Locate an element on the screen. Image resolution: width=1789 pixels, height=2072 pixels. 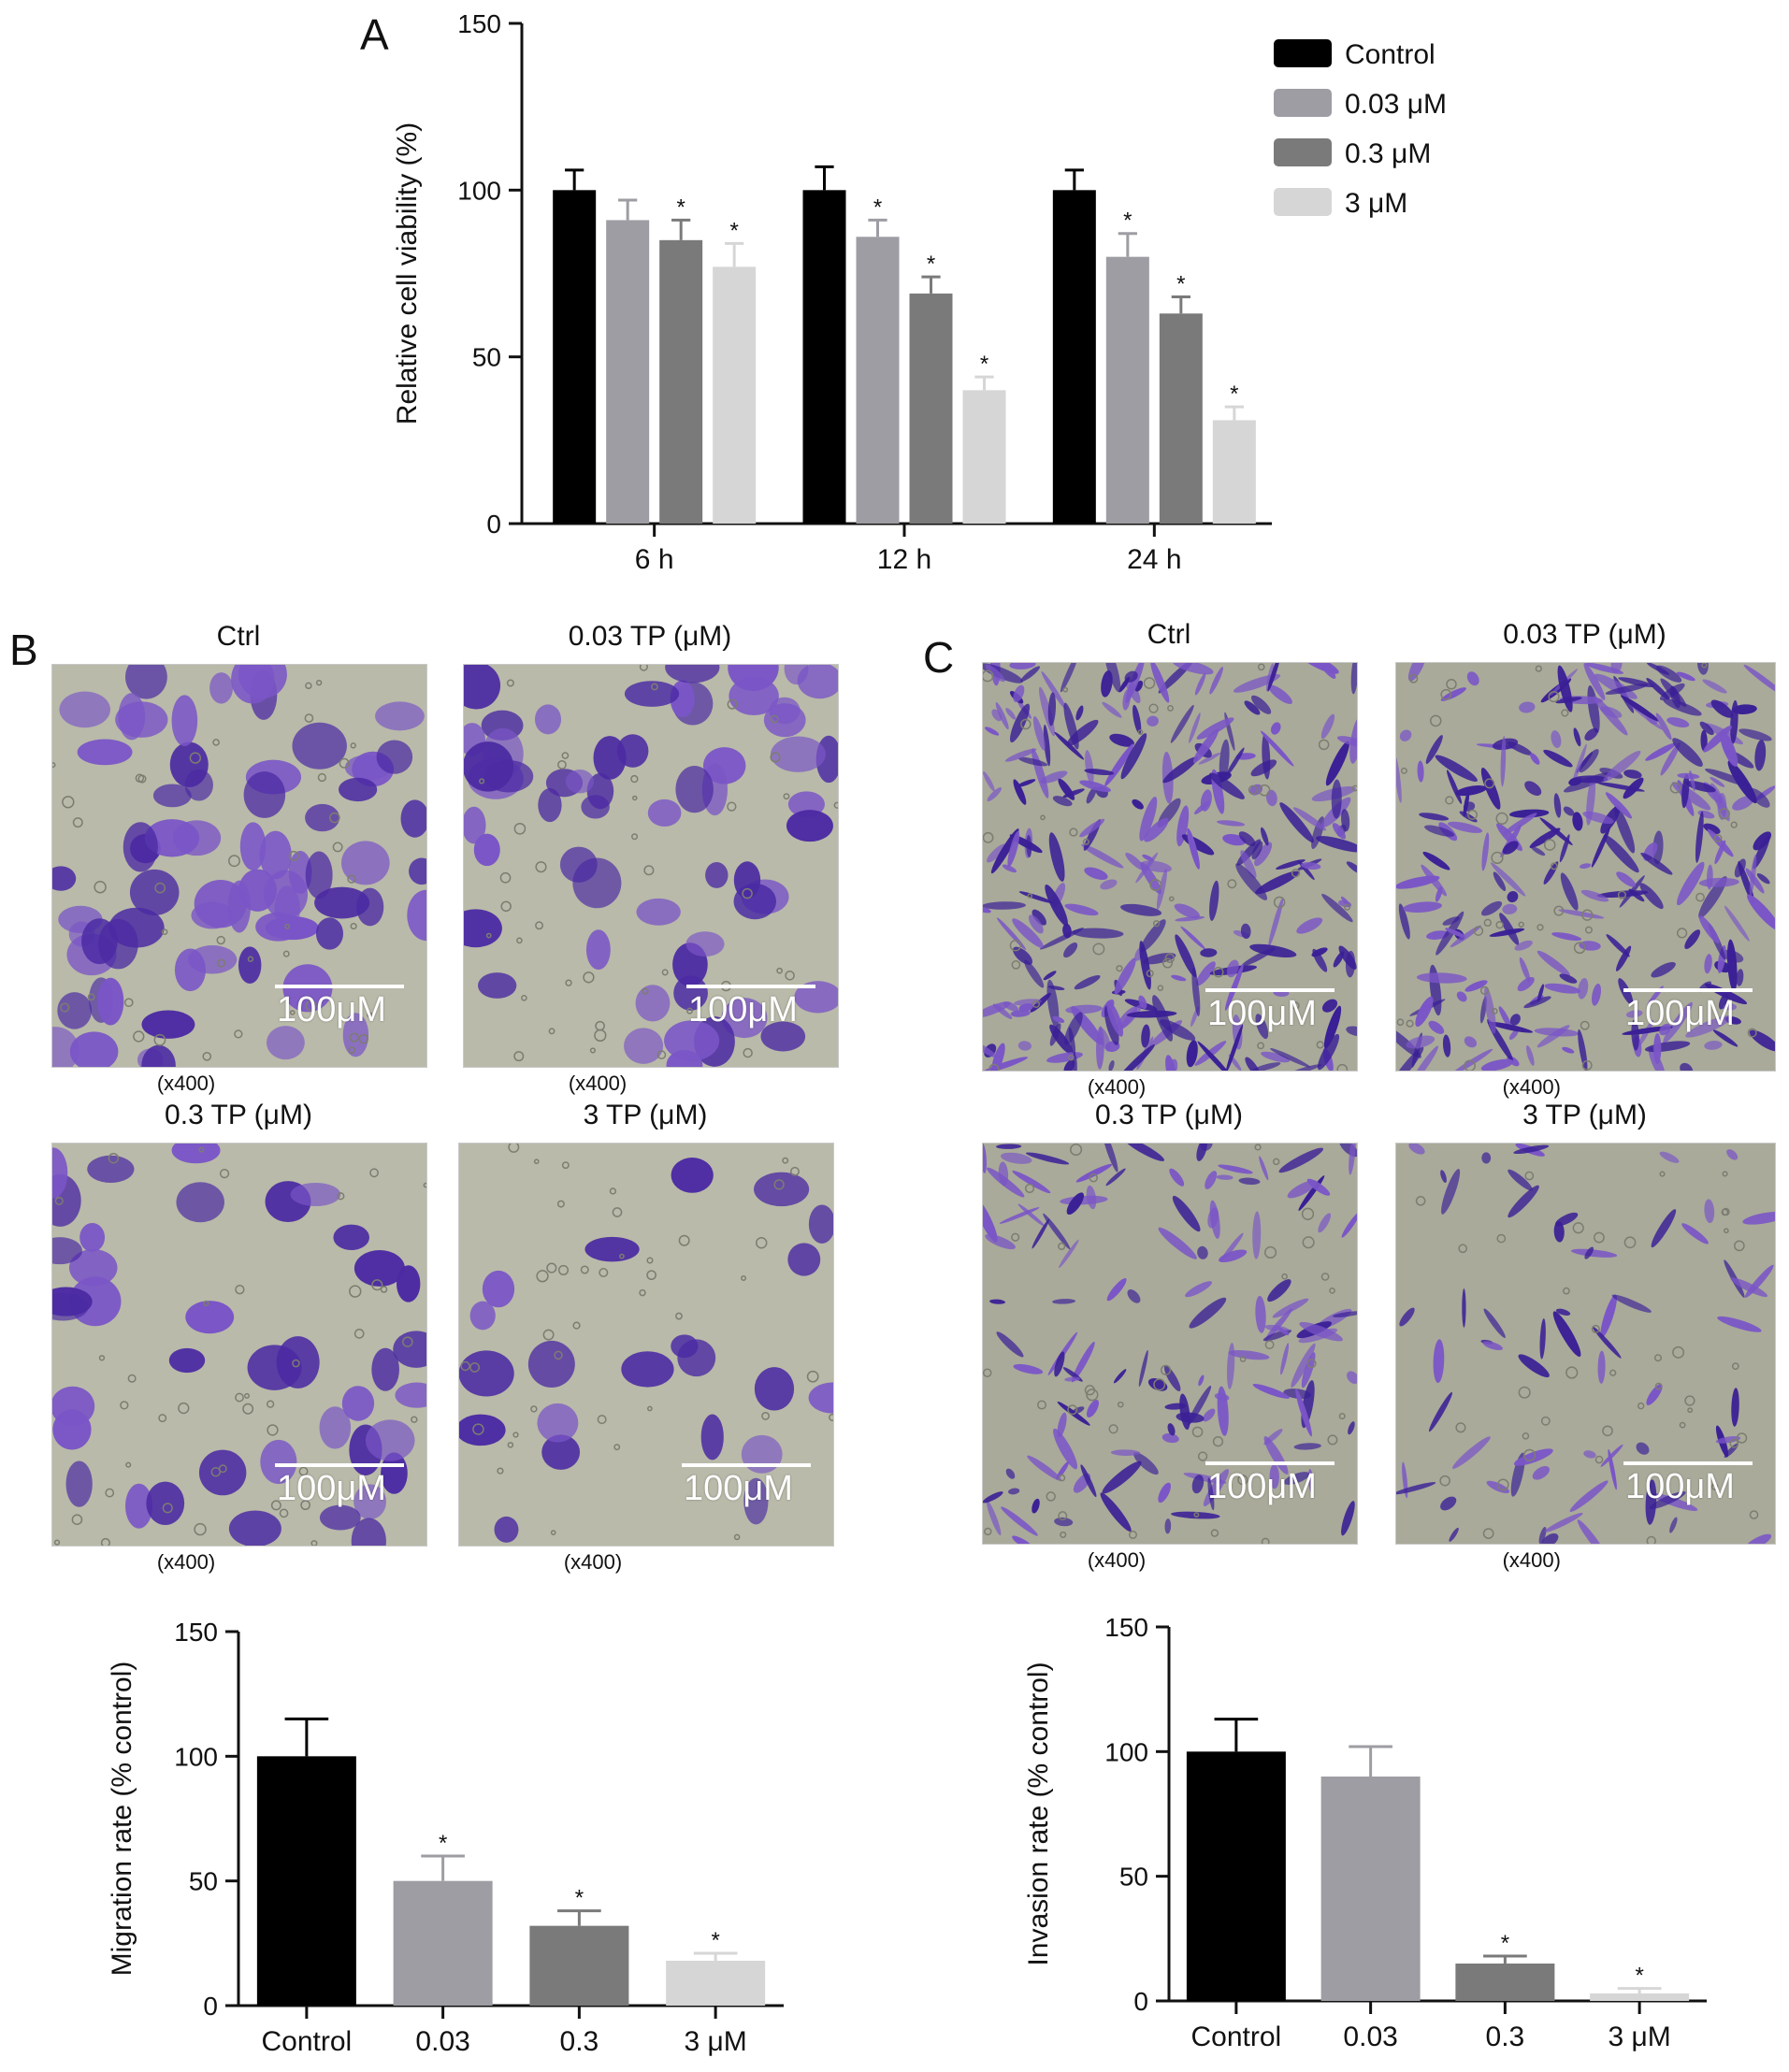
scale-bar is located at coordinates (751, 986).